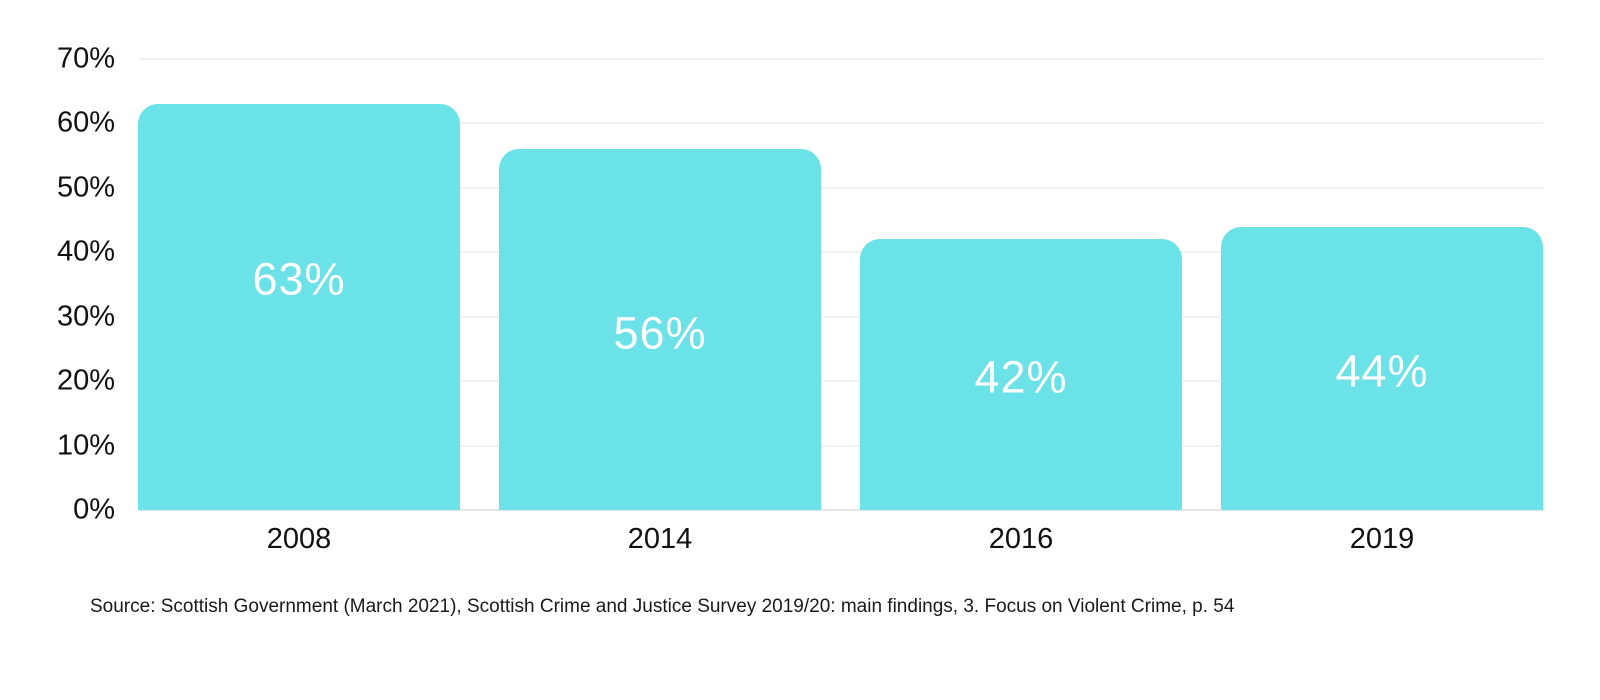 This screenshot has width=1600, height=700. What do you see at coordinates (85, 187) in the screenshot?
I see `y-tick-label: 50%` at bounding box center [85, 187].